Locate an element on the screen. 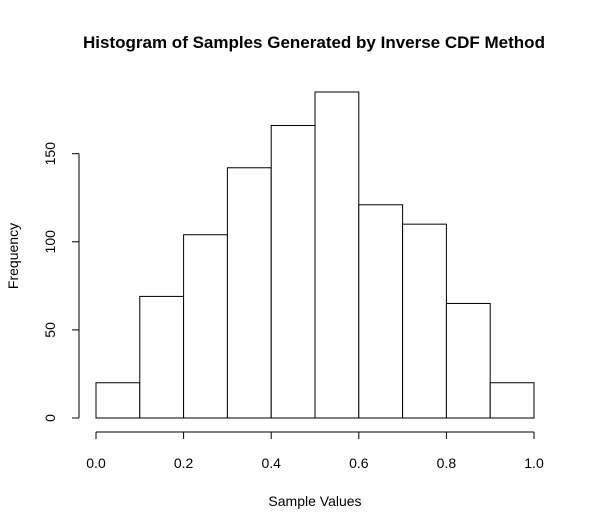 The image size is (592, 530). y-axis-label: Frequency is located at coordinates (13, 256).